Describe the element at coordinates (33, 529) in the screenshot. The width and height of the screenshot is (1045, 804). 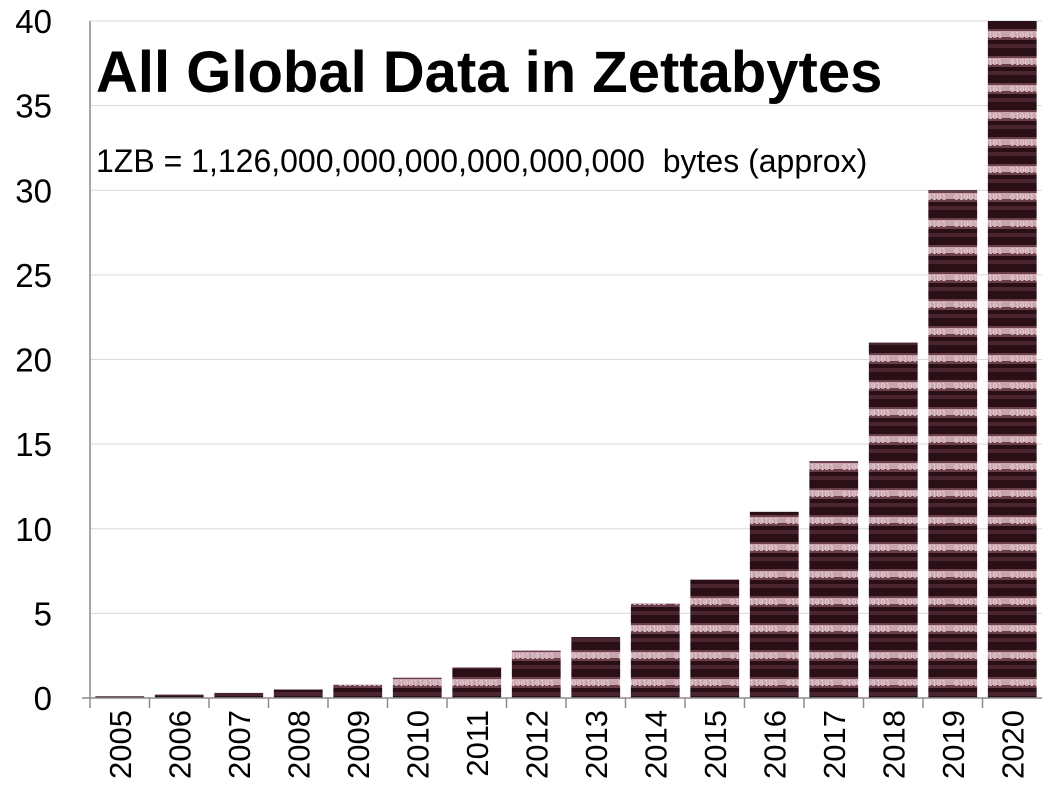
I see `y-tick-label: 10` at that location.